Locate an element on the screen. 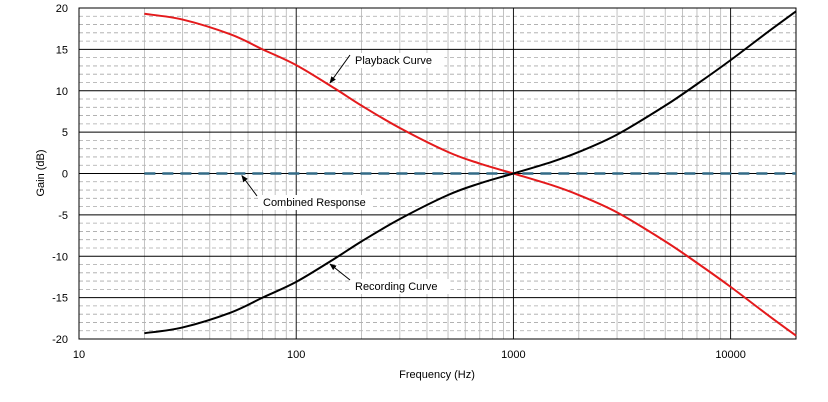 The image size is (828, 402). combined-response-arrow is located at coordinates (249, 185).